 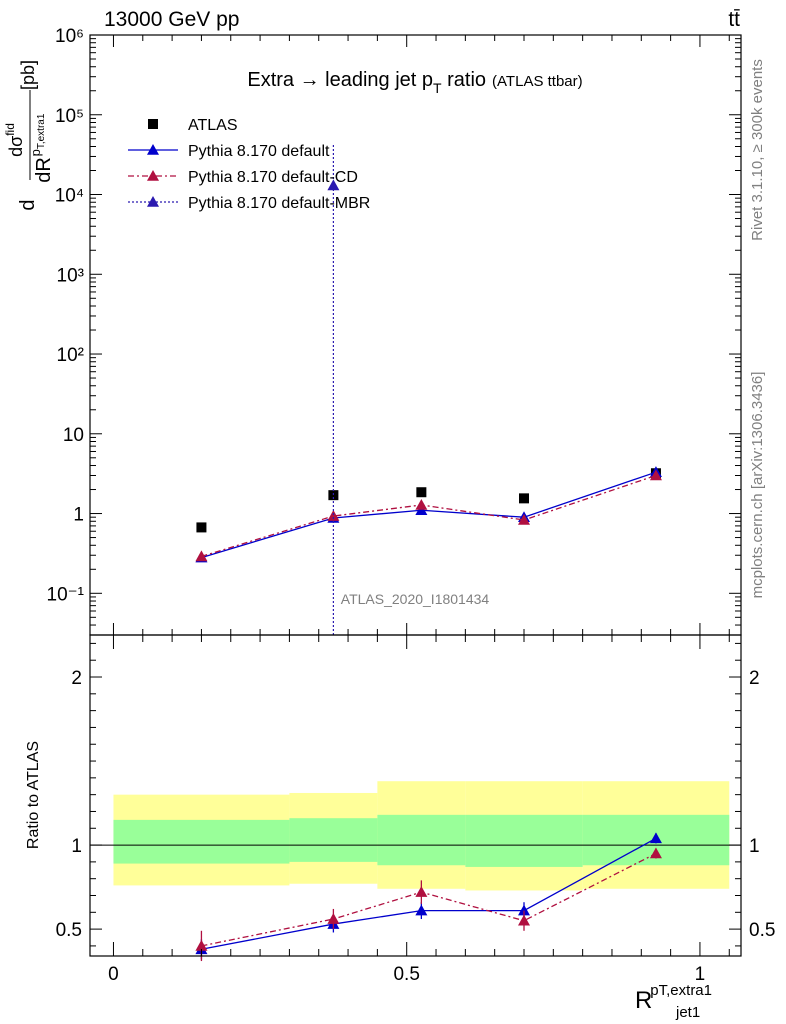 What do you see at coordinates (754, 846) in the screenshot?
I see `y-tick-label-ratio-right: 1` at bounding box center [754, 846].